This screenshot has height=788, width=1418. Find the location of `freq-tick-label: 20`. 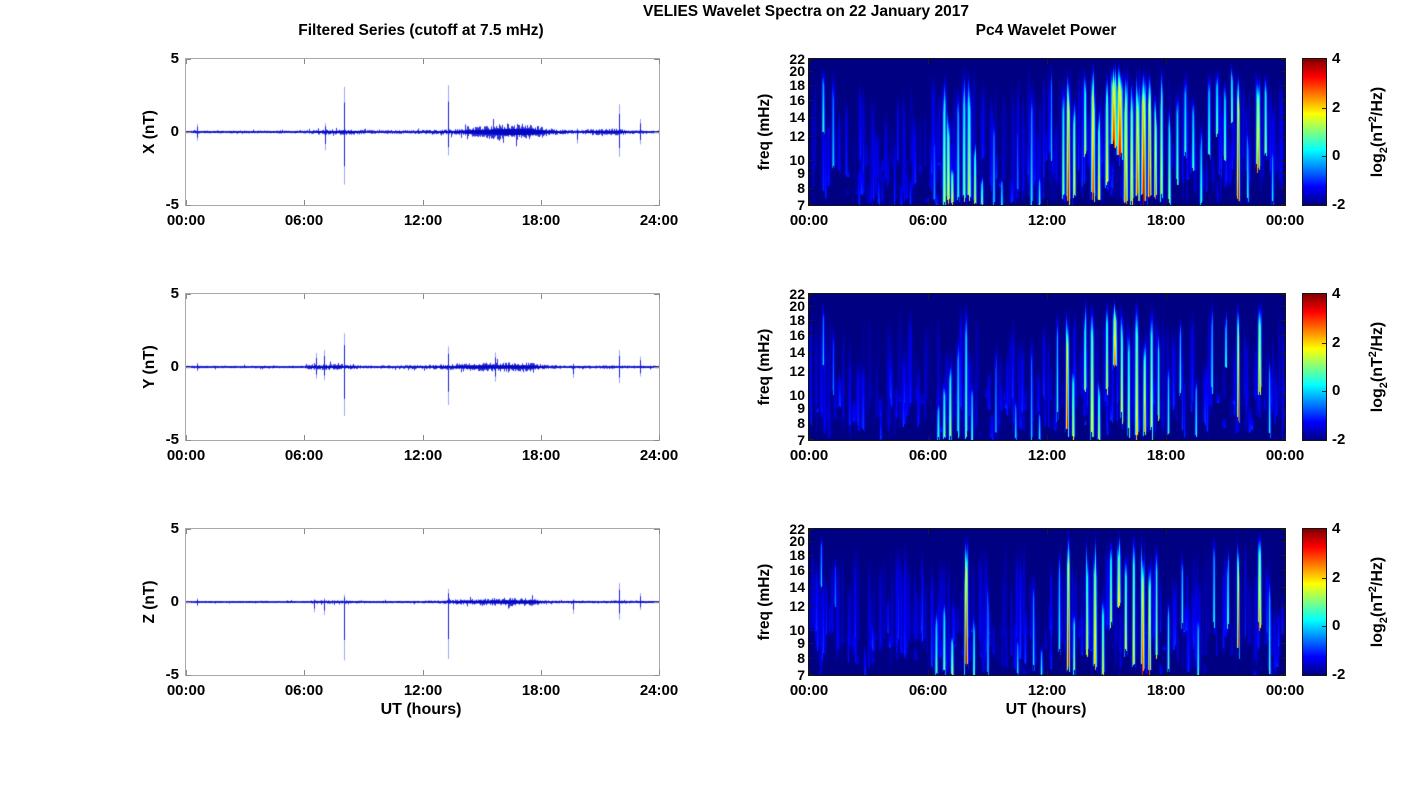

freq-tick-label: 20 is located at coordinates (797, 306).